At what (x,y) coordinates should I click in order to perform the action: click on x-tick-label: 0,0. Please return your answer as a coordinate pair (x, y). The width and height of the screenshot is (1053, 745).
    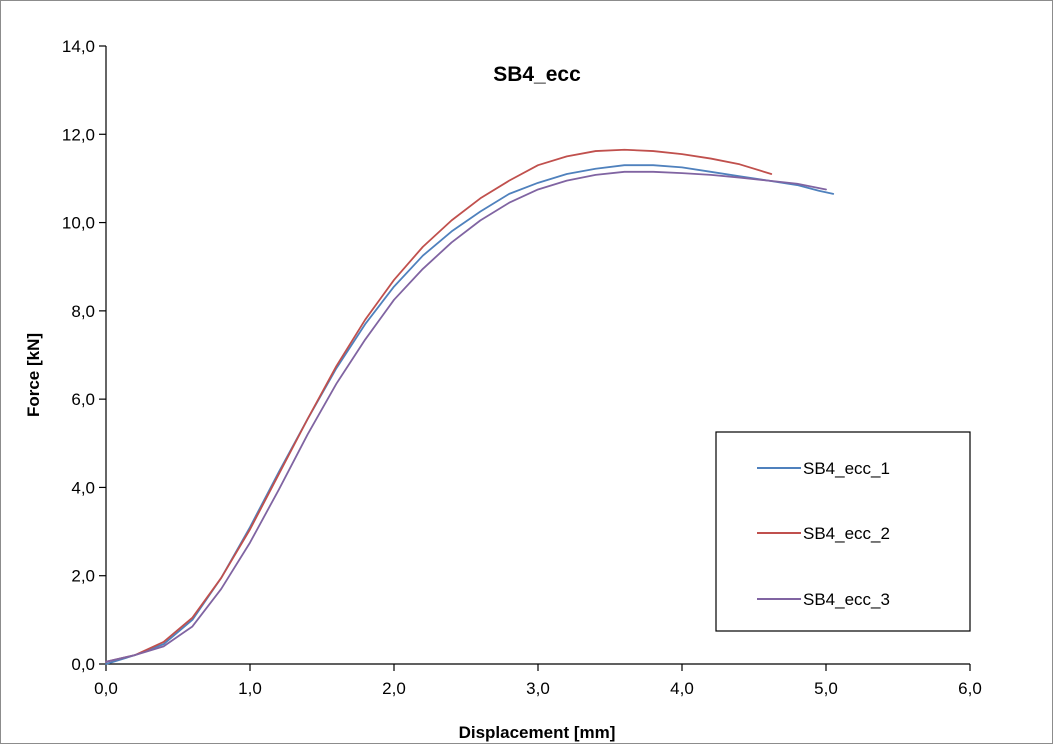
    Looking at the image, I should click on (106, 688).